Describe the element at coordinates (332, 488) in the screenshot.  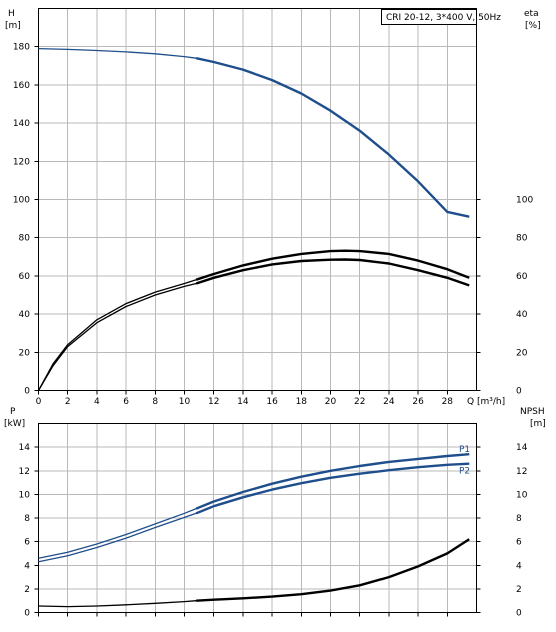
I see `power-p2-curve-duty-range` at that location.